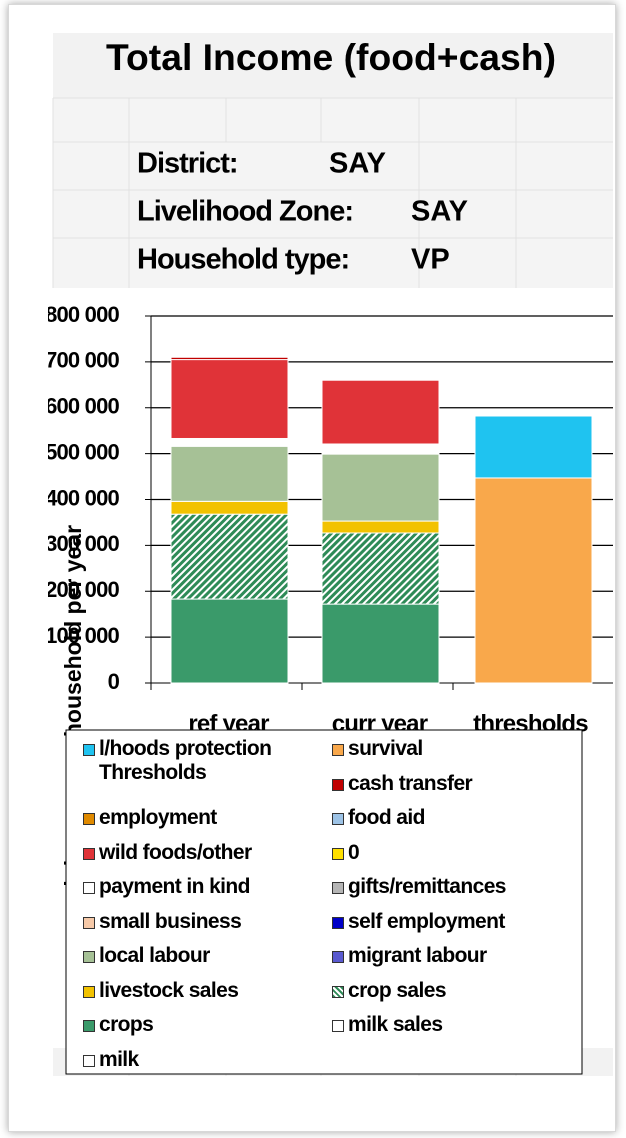 Image resolution: width=626 pixels, height=1138 pixels. What do you see at coordinates (346, 852) in the screenshot?
I see `legend-item: 0` at bounding box center [346, 852].